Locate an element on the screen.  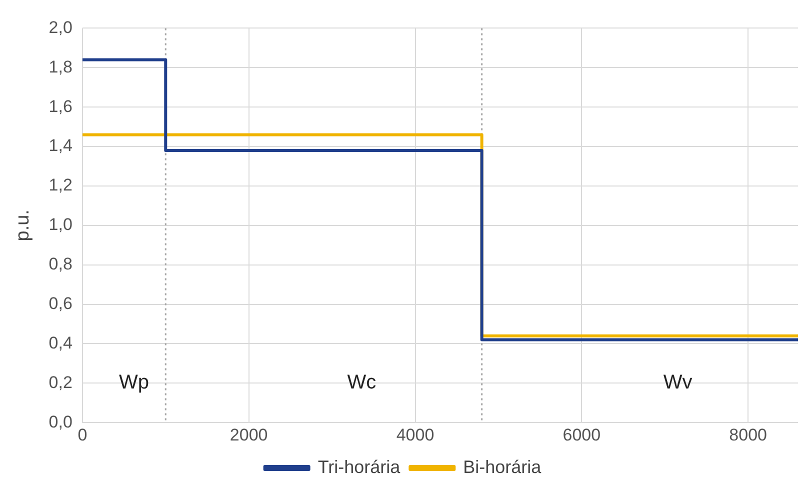
annotation: Wc is located at coordinates (361, 383).